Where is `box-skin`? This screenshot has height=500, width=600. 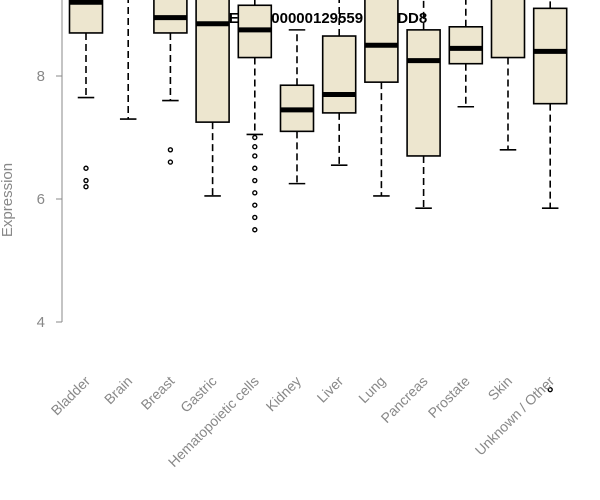 box-skin is located at coordinates (508, 75).